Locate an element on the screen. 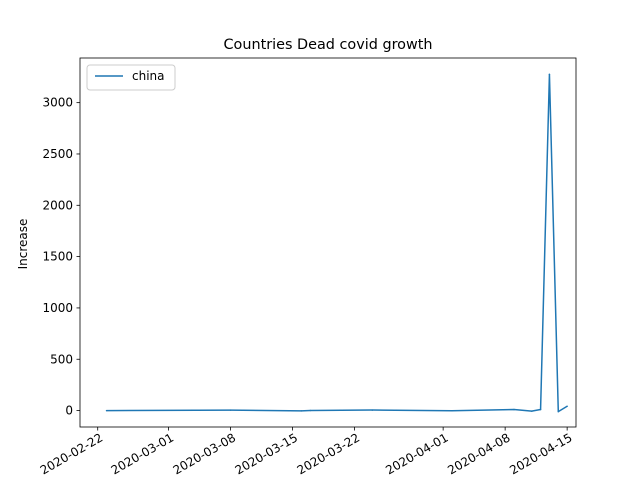  y-tick-label: 3000 is located at coordinates (57, 103).